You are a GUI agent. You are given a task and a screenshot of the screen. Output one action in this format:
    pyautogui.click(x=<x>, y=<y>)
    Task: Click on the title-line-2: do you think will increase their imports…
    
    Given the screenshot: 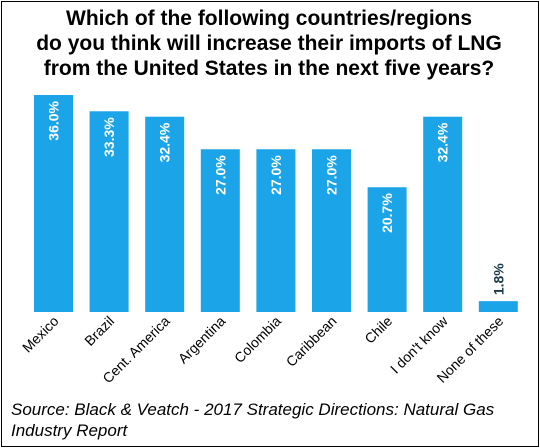 What is the action you would take?
    pyautogui.click(x=269, y=43)
    